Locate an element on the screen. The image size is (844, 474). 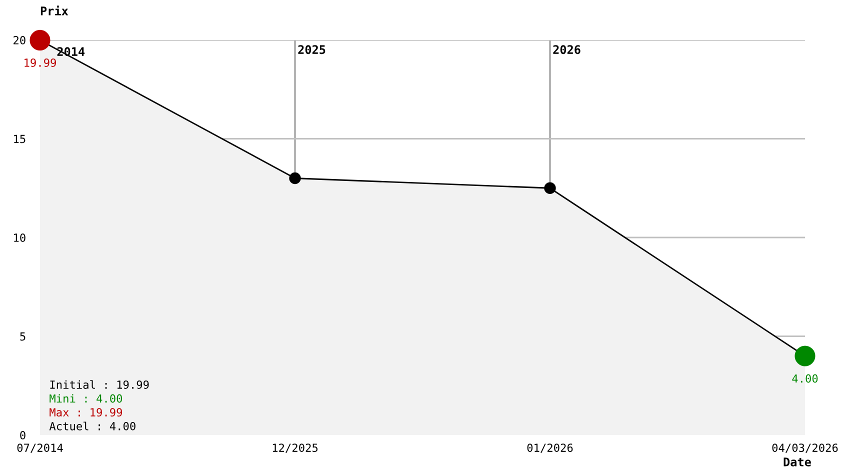
ref-line-label: 2026 is located at coordinates (566, 49).